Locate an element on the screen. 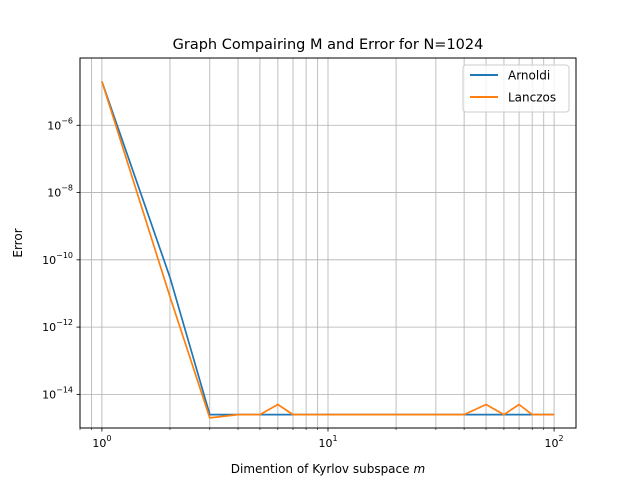  x-tick-label-exponent: 1 is located at coordinates (334, 438).